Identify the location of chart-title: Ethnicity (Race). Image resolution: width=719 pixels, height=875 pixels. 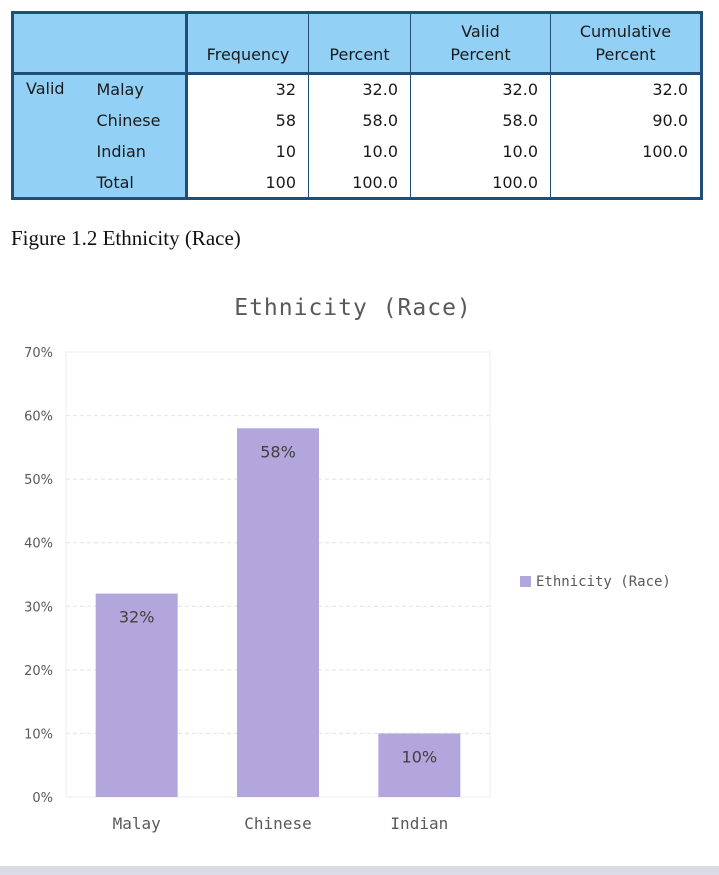
(353, 308).